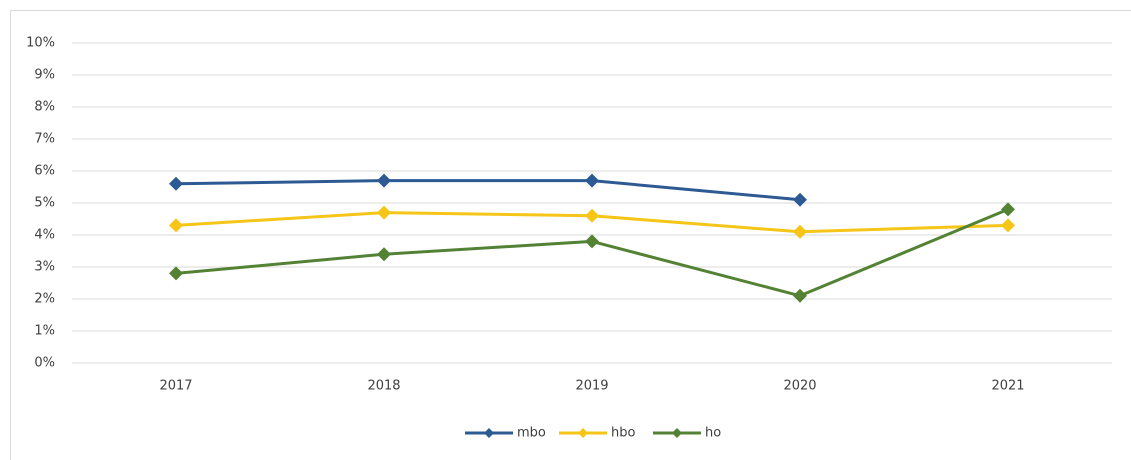 Image resolution: width=1131 pixels, height=460 pixels. I want to click on series-line, so click(488, 190).